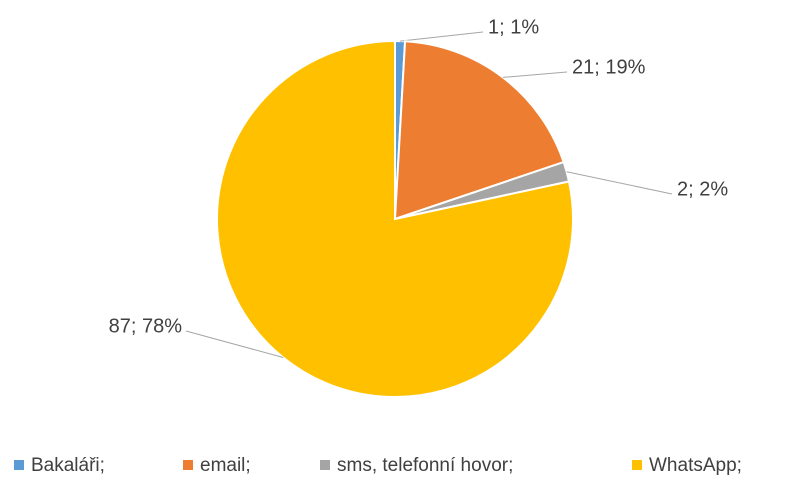 This screenshot has width=797, height=481. What do you see at coordinates (609, 67) in the screenshot?
I see `data-label: 21; 19%` at bounding box center [609, 67].